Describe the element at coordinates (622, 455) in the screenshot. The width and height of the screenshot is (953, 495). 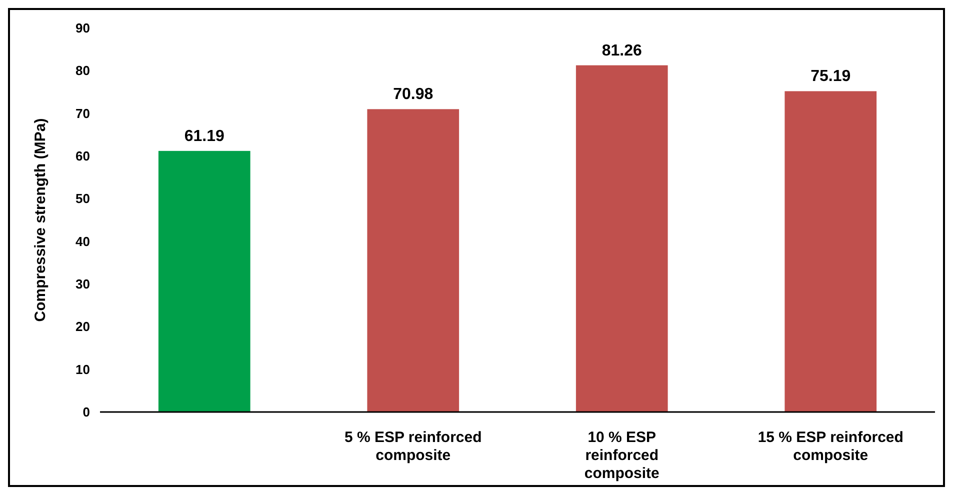
I see `x-tick-label: 10 % ESP reinforced composite` at that location.